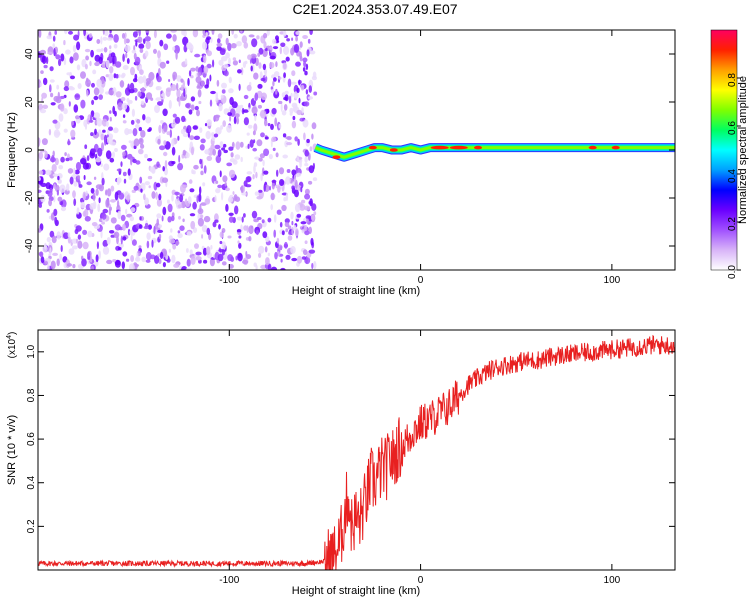  What do you see at coordinates (229, 580) in the screenshot?
I see `snr-x-tick-label: -100` at bounding box center [229, 580].